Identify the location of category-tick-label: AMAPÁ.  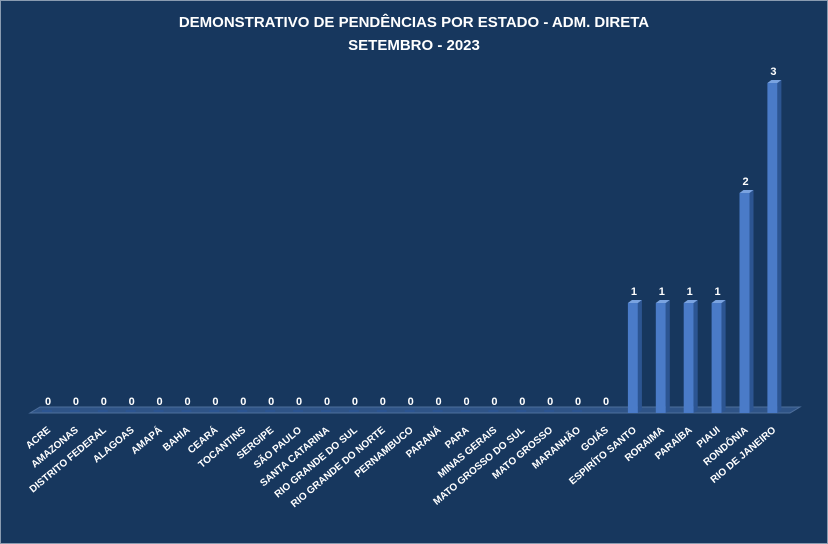
(146, 440).